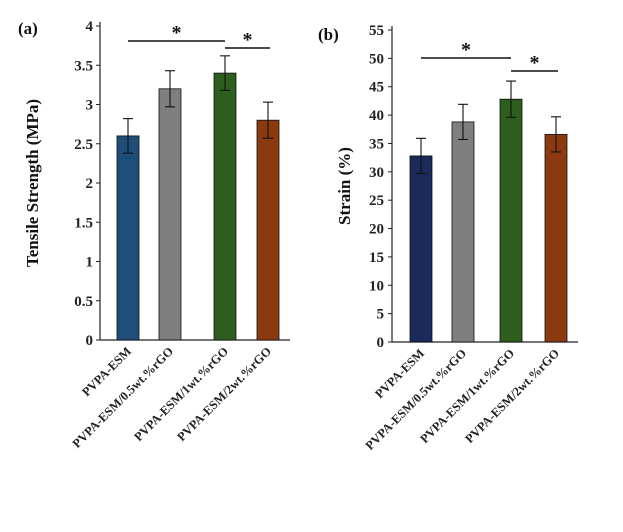 The image size is (623, 532). I want to click on y-tick-label: 50, so click(376, 59).